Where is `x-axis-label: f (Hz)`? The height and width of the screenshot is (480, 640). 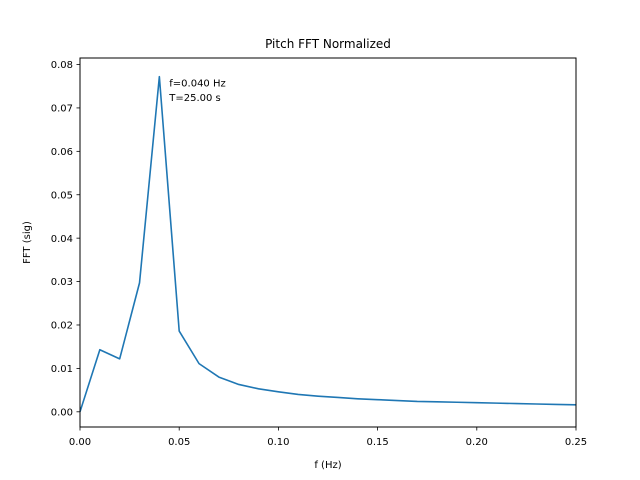 x-axis-label: f (Hz) is located at coordinates (327, 465).